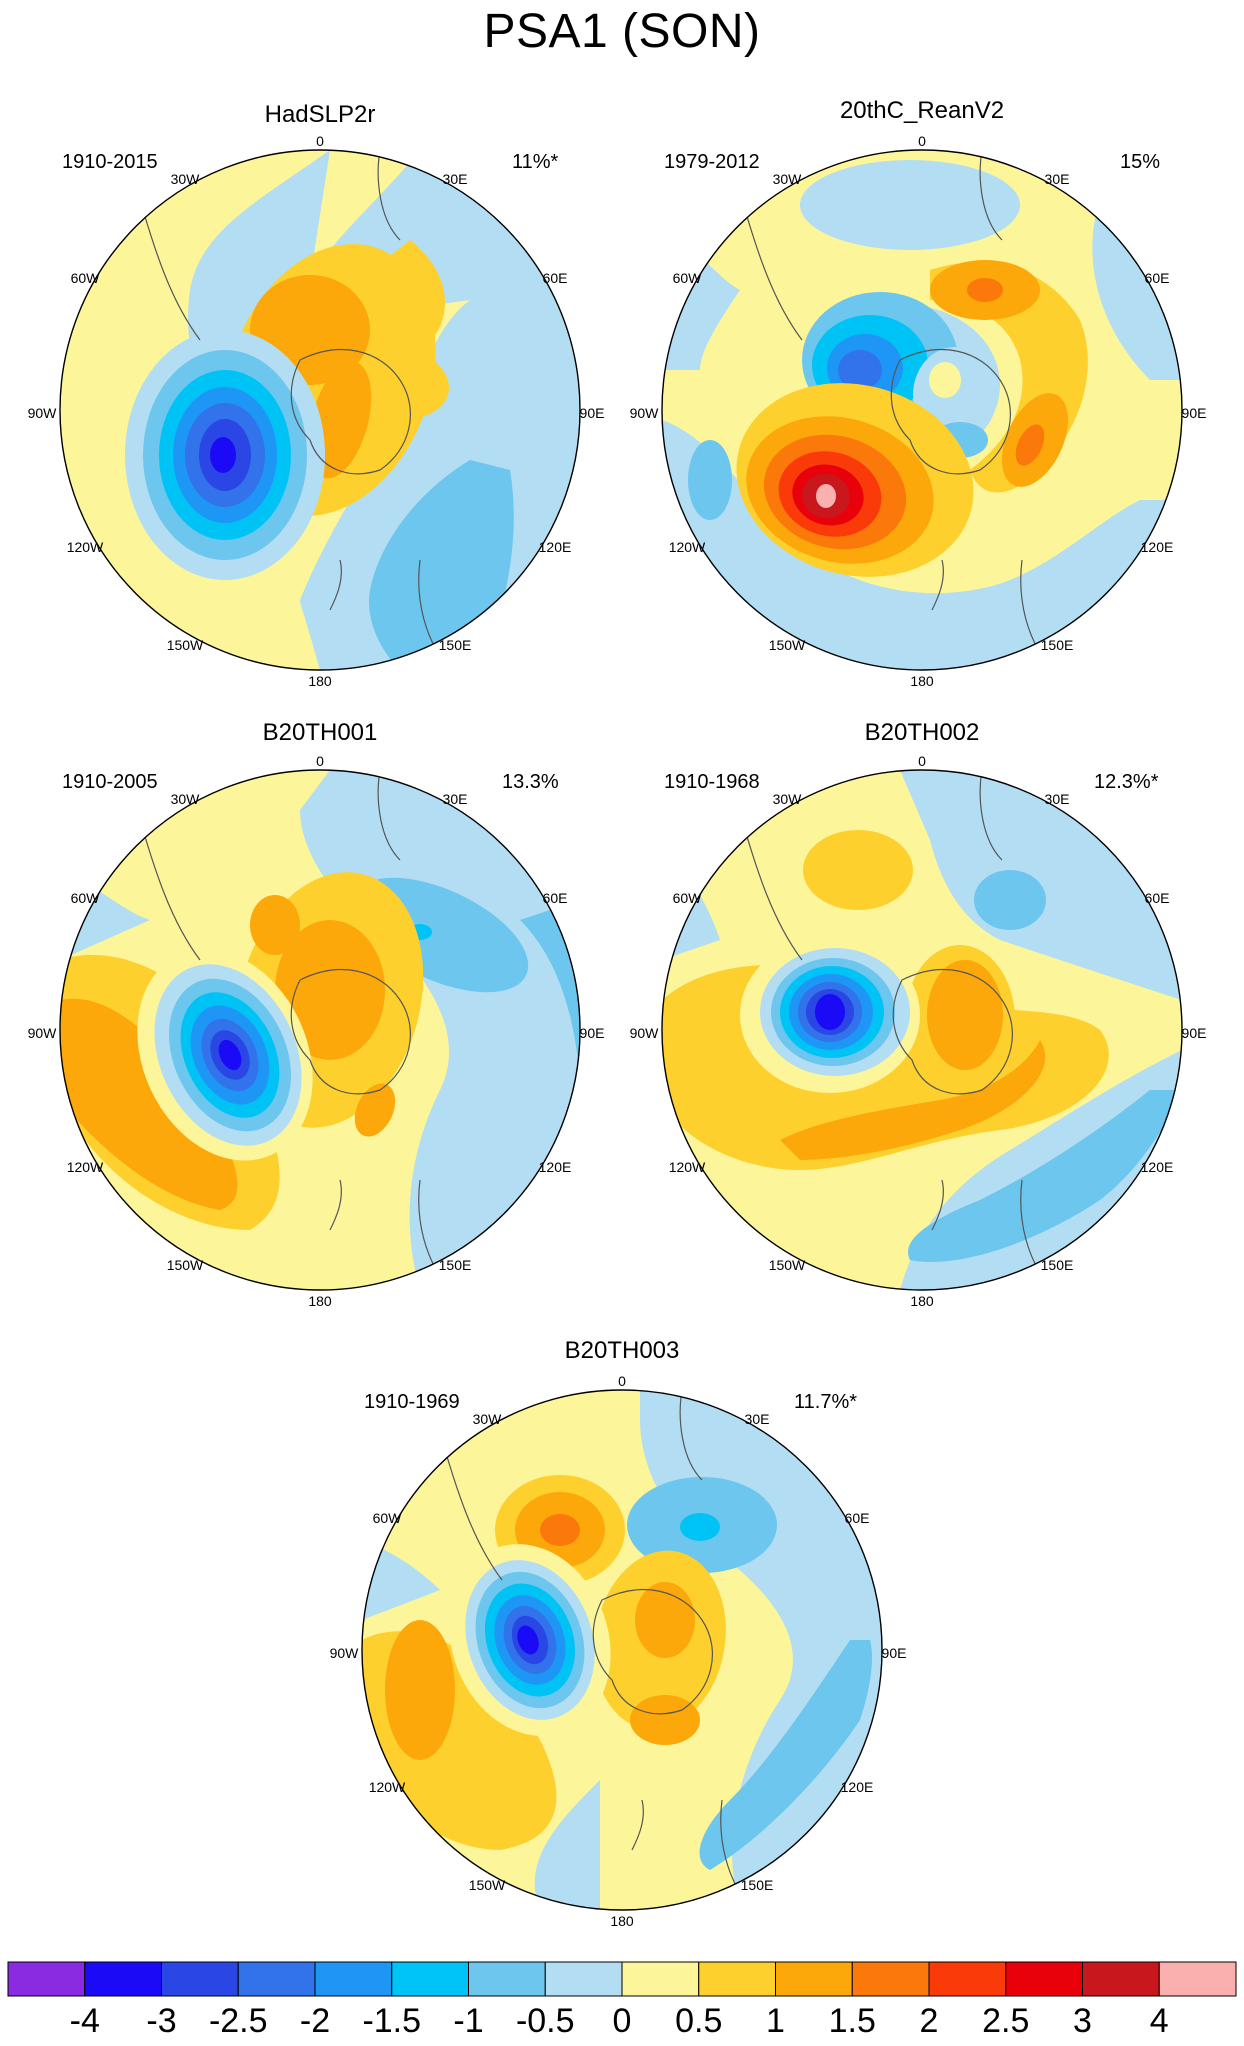 The height and width of the screenshot is (2046, 1244). I want to click on colorbar-tick-label: 0.5, so click(698, 2021).